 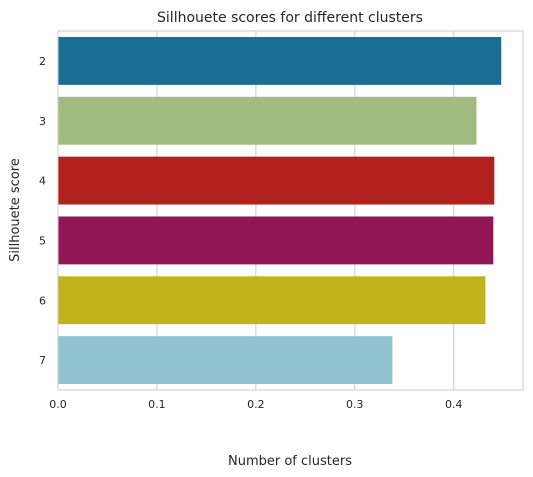 I want to click on x-tick-label: 0.3, so click(x=355, y=404).